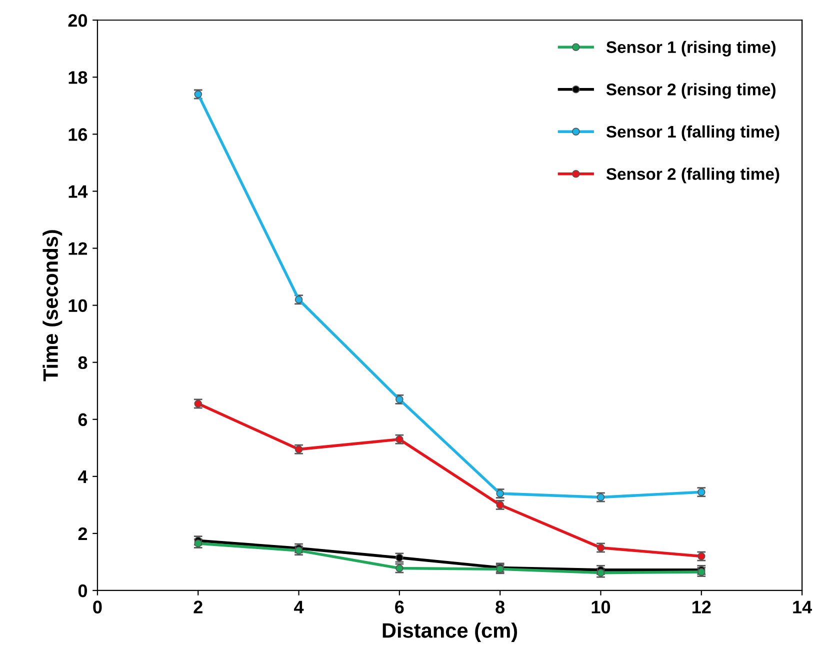 This screenshot has width=826, height=671. Describe the element at coordinates (78, 248) in the screenshot. I see `y-tick-label: 12` at that location.